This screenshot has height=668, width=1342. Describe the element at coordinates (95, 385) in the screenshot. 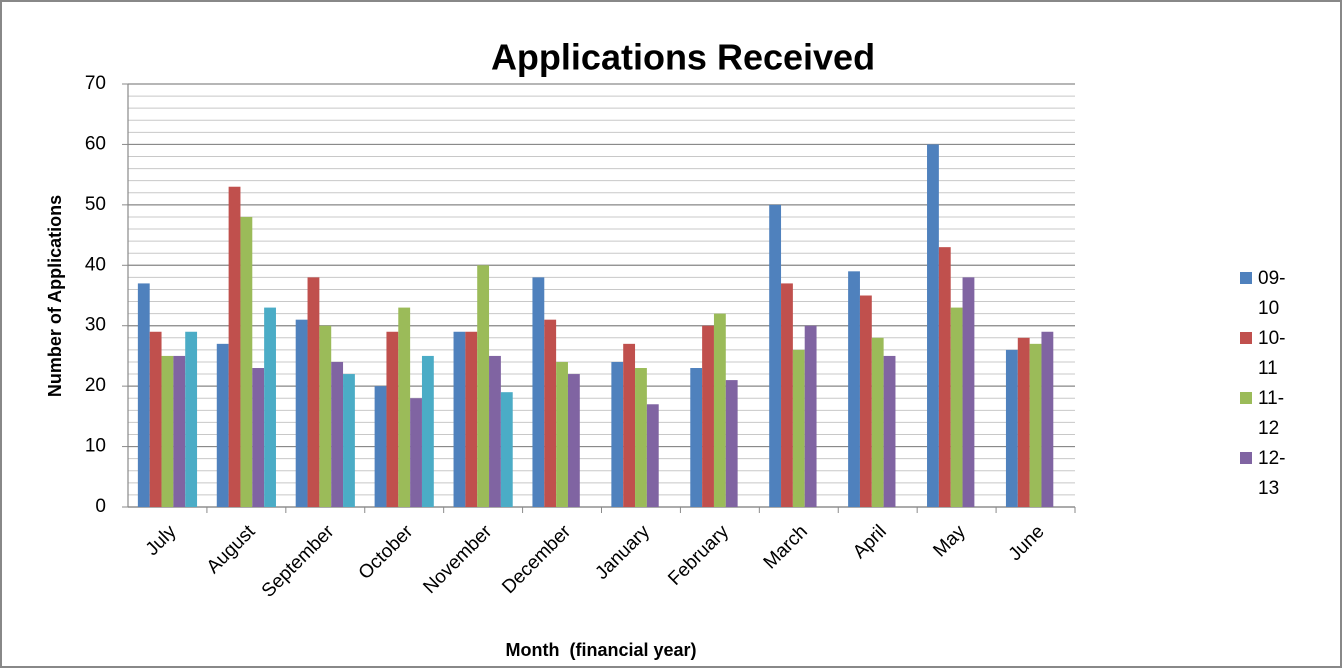

I see `y-tick-label: 20` at that location.